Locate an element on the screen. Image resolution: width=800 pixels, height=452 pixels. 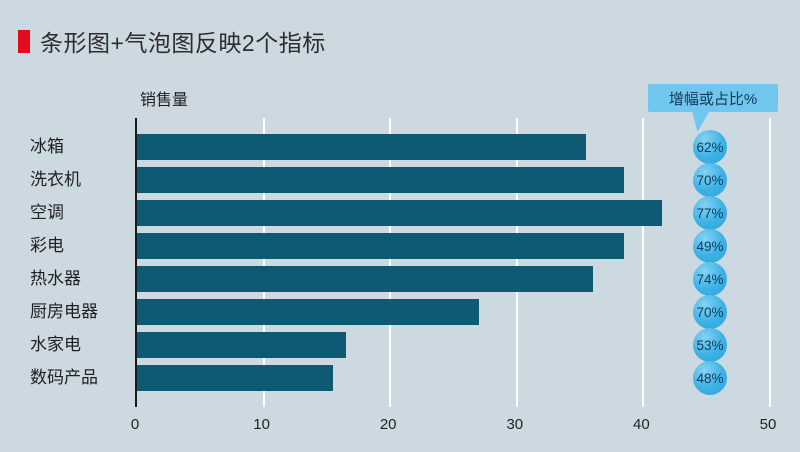
bar-空调 is located at coordinates (400, 213).